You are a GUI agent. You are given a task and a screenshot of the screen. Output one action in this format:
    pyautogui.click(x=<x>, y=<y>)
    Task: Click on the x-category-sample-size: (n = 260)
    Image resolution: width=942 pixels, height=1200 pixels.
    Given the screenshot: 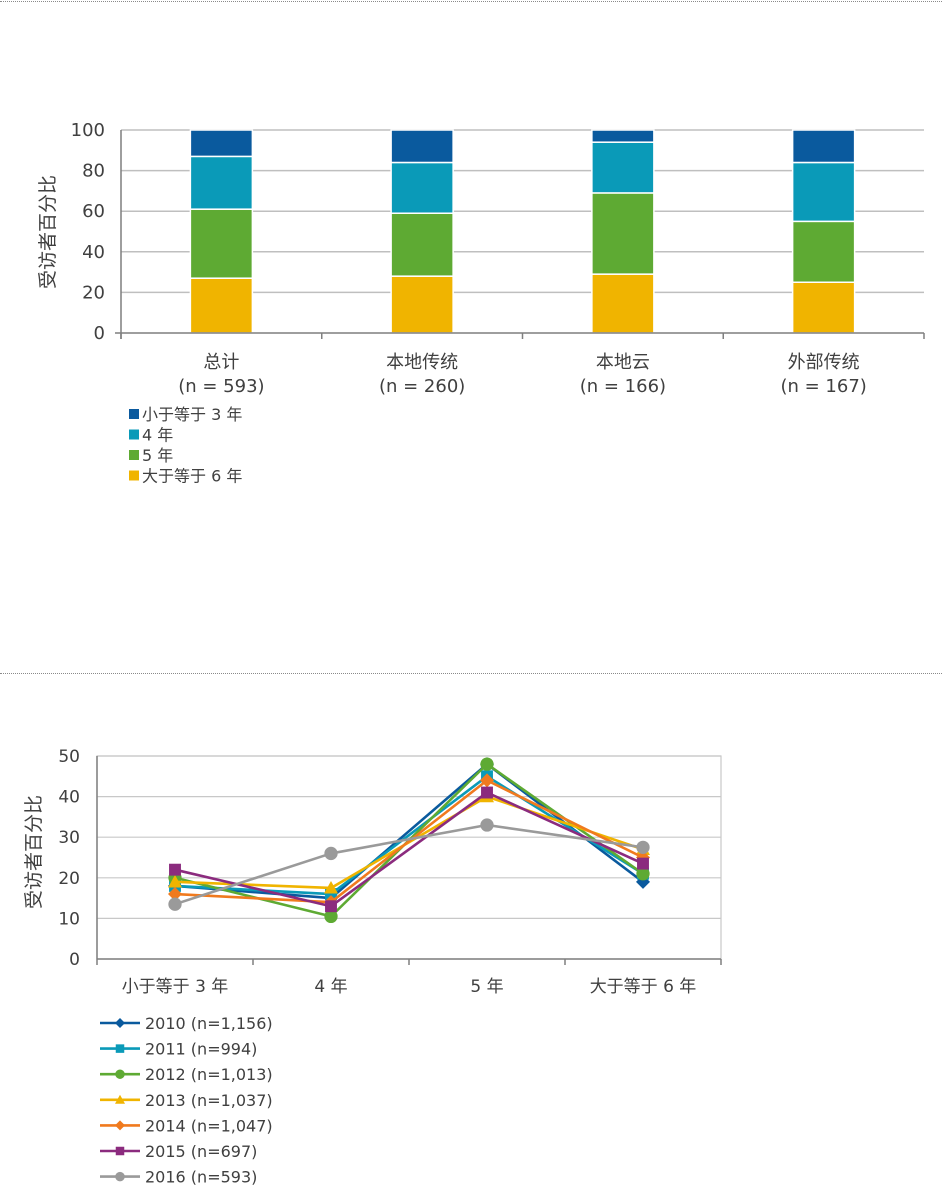 What is the action you would take?
    pyautogui.click(x=422, y=386)
    